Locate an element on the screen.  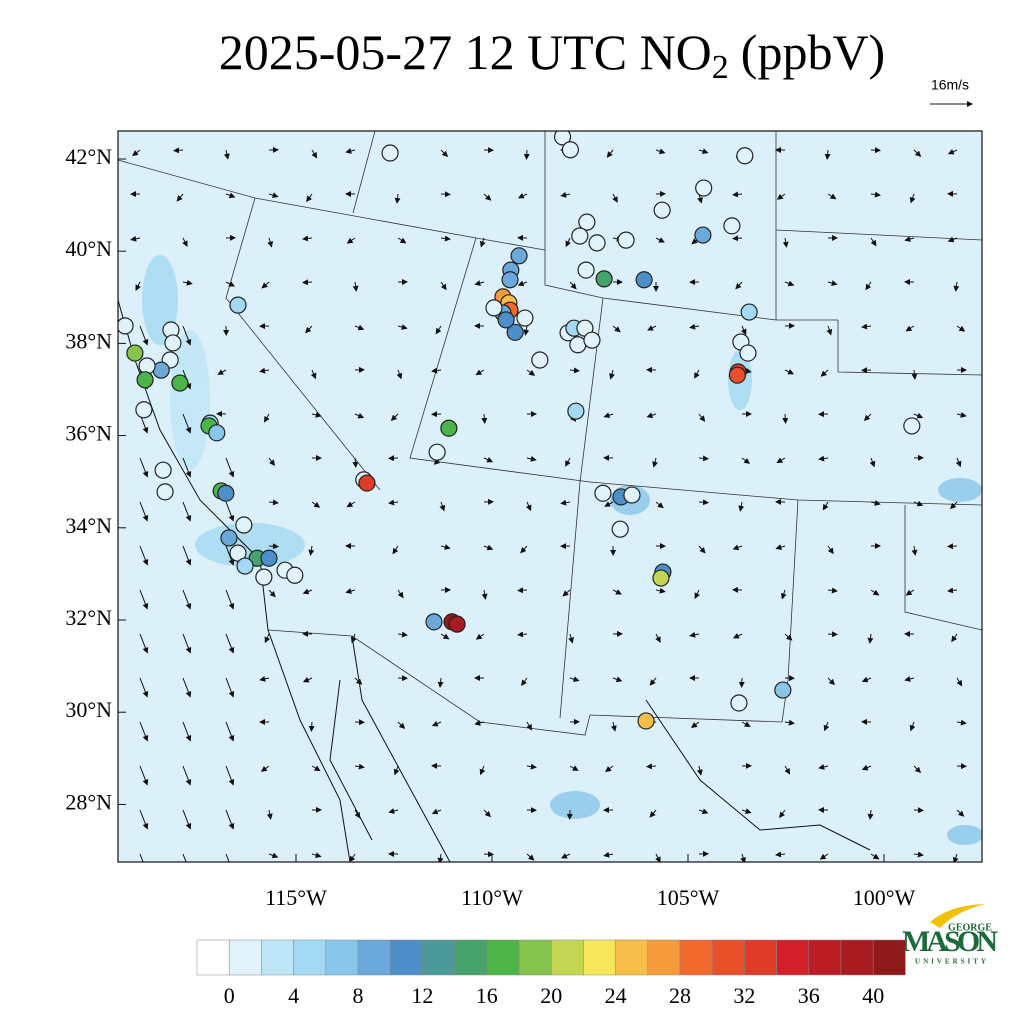
colorbar-label: 36 is located at coordinates (809, 995).